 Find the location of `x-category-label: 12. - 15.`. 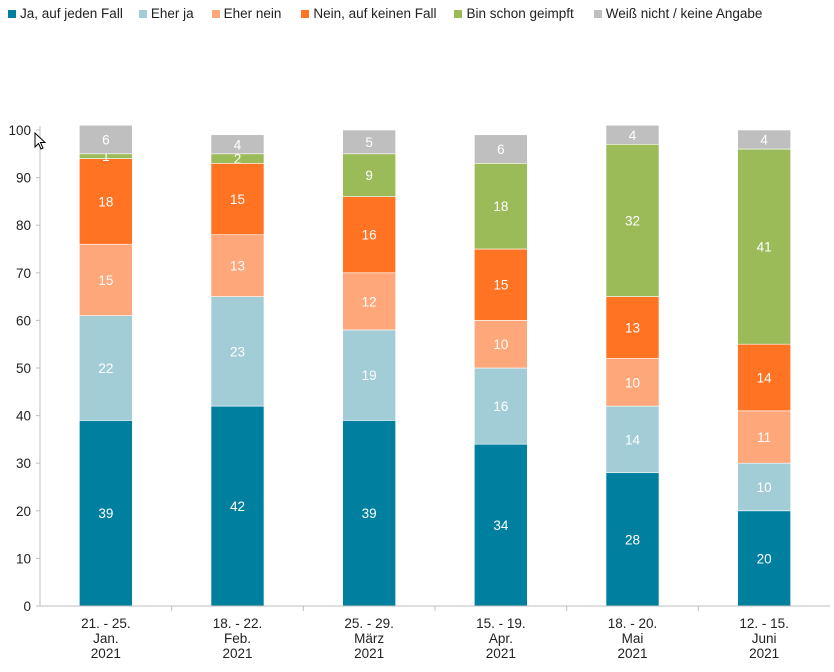

x-category-label: 12. - 15. is located at coordinates (764, 623).